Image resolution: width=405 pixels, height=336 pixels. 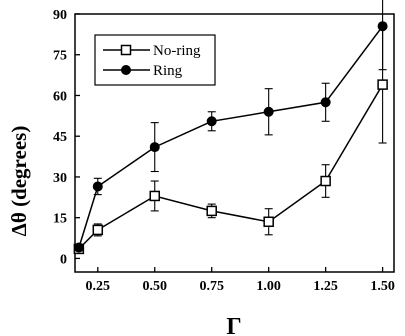 I want to click on x-tick-label: 0.25, so click(x=98, y=286).